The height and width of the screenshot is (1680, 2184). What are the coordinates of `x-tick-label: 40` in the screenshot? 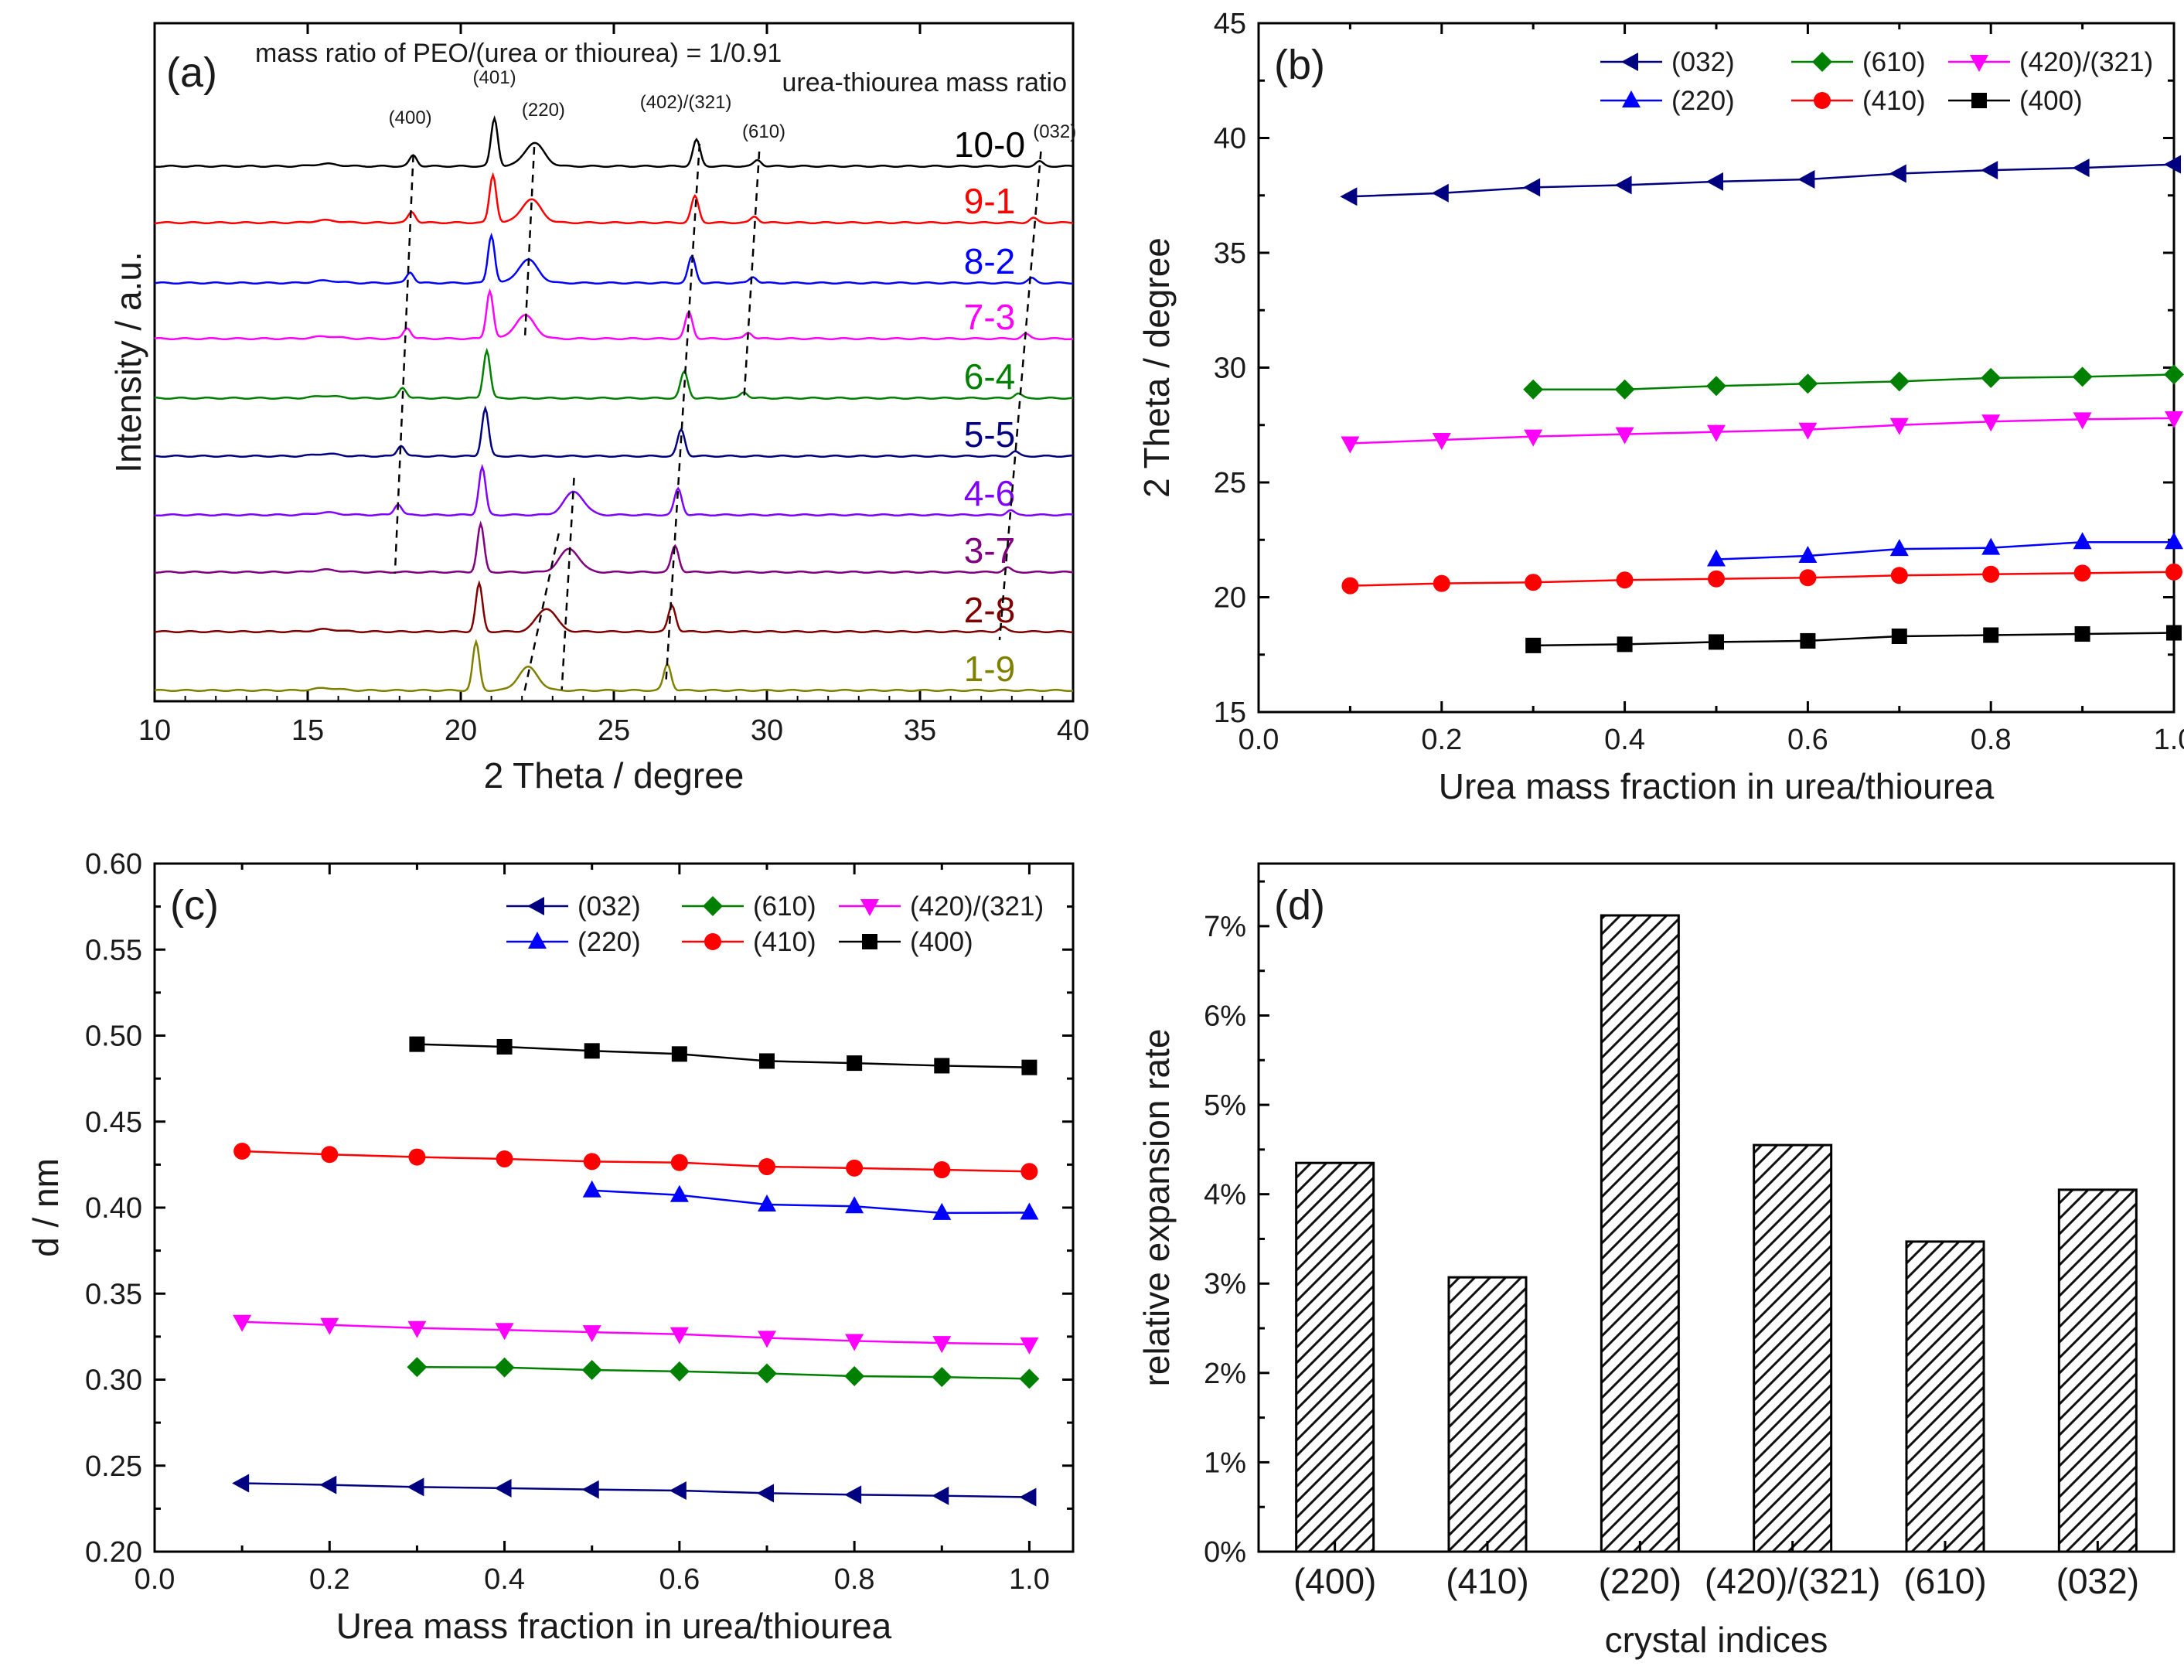 It's located at (1073, 730).